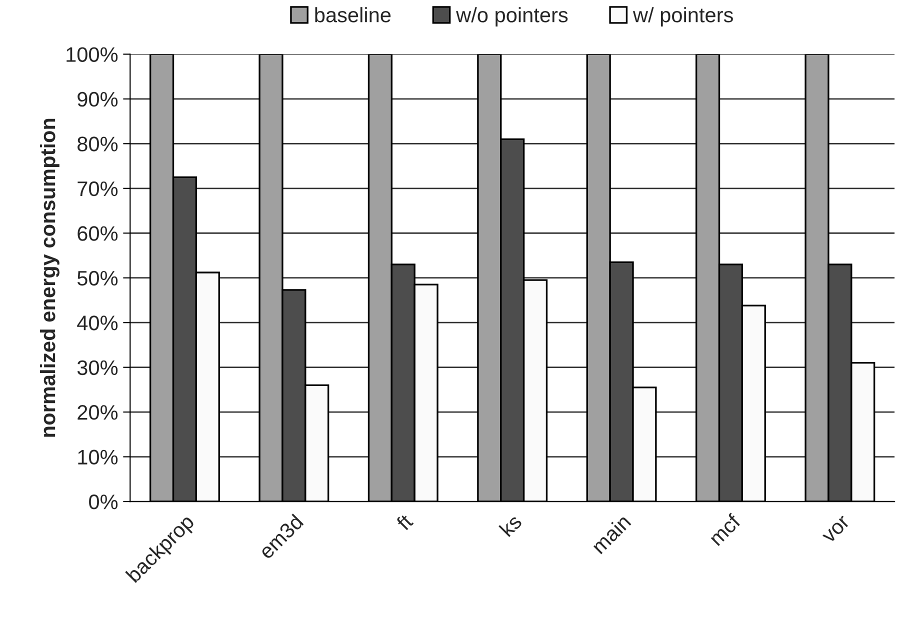  I want to click on y-tick-label: 70%, so click(98, 188).